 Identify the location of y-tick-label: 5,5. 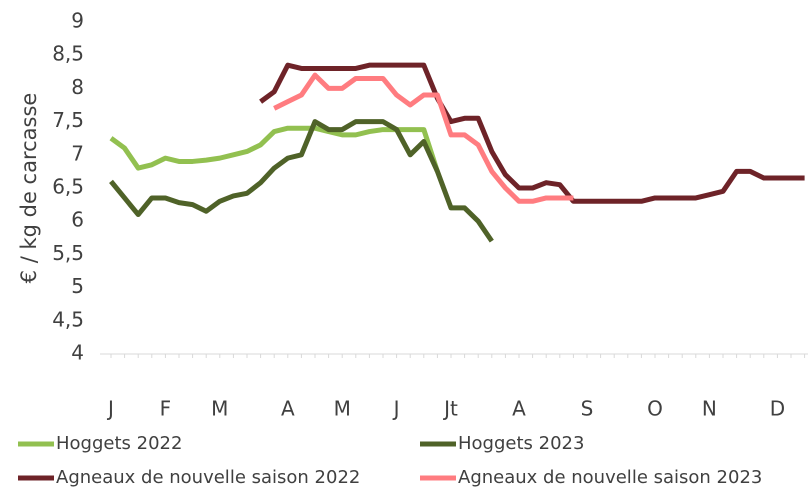
(68, 253).